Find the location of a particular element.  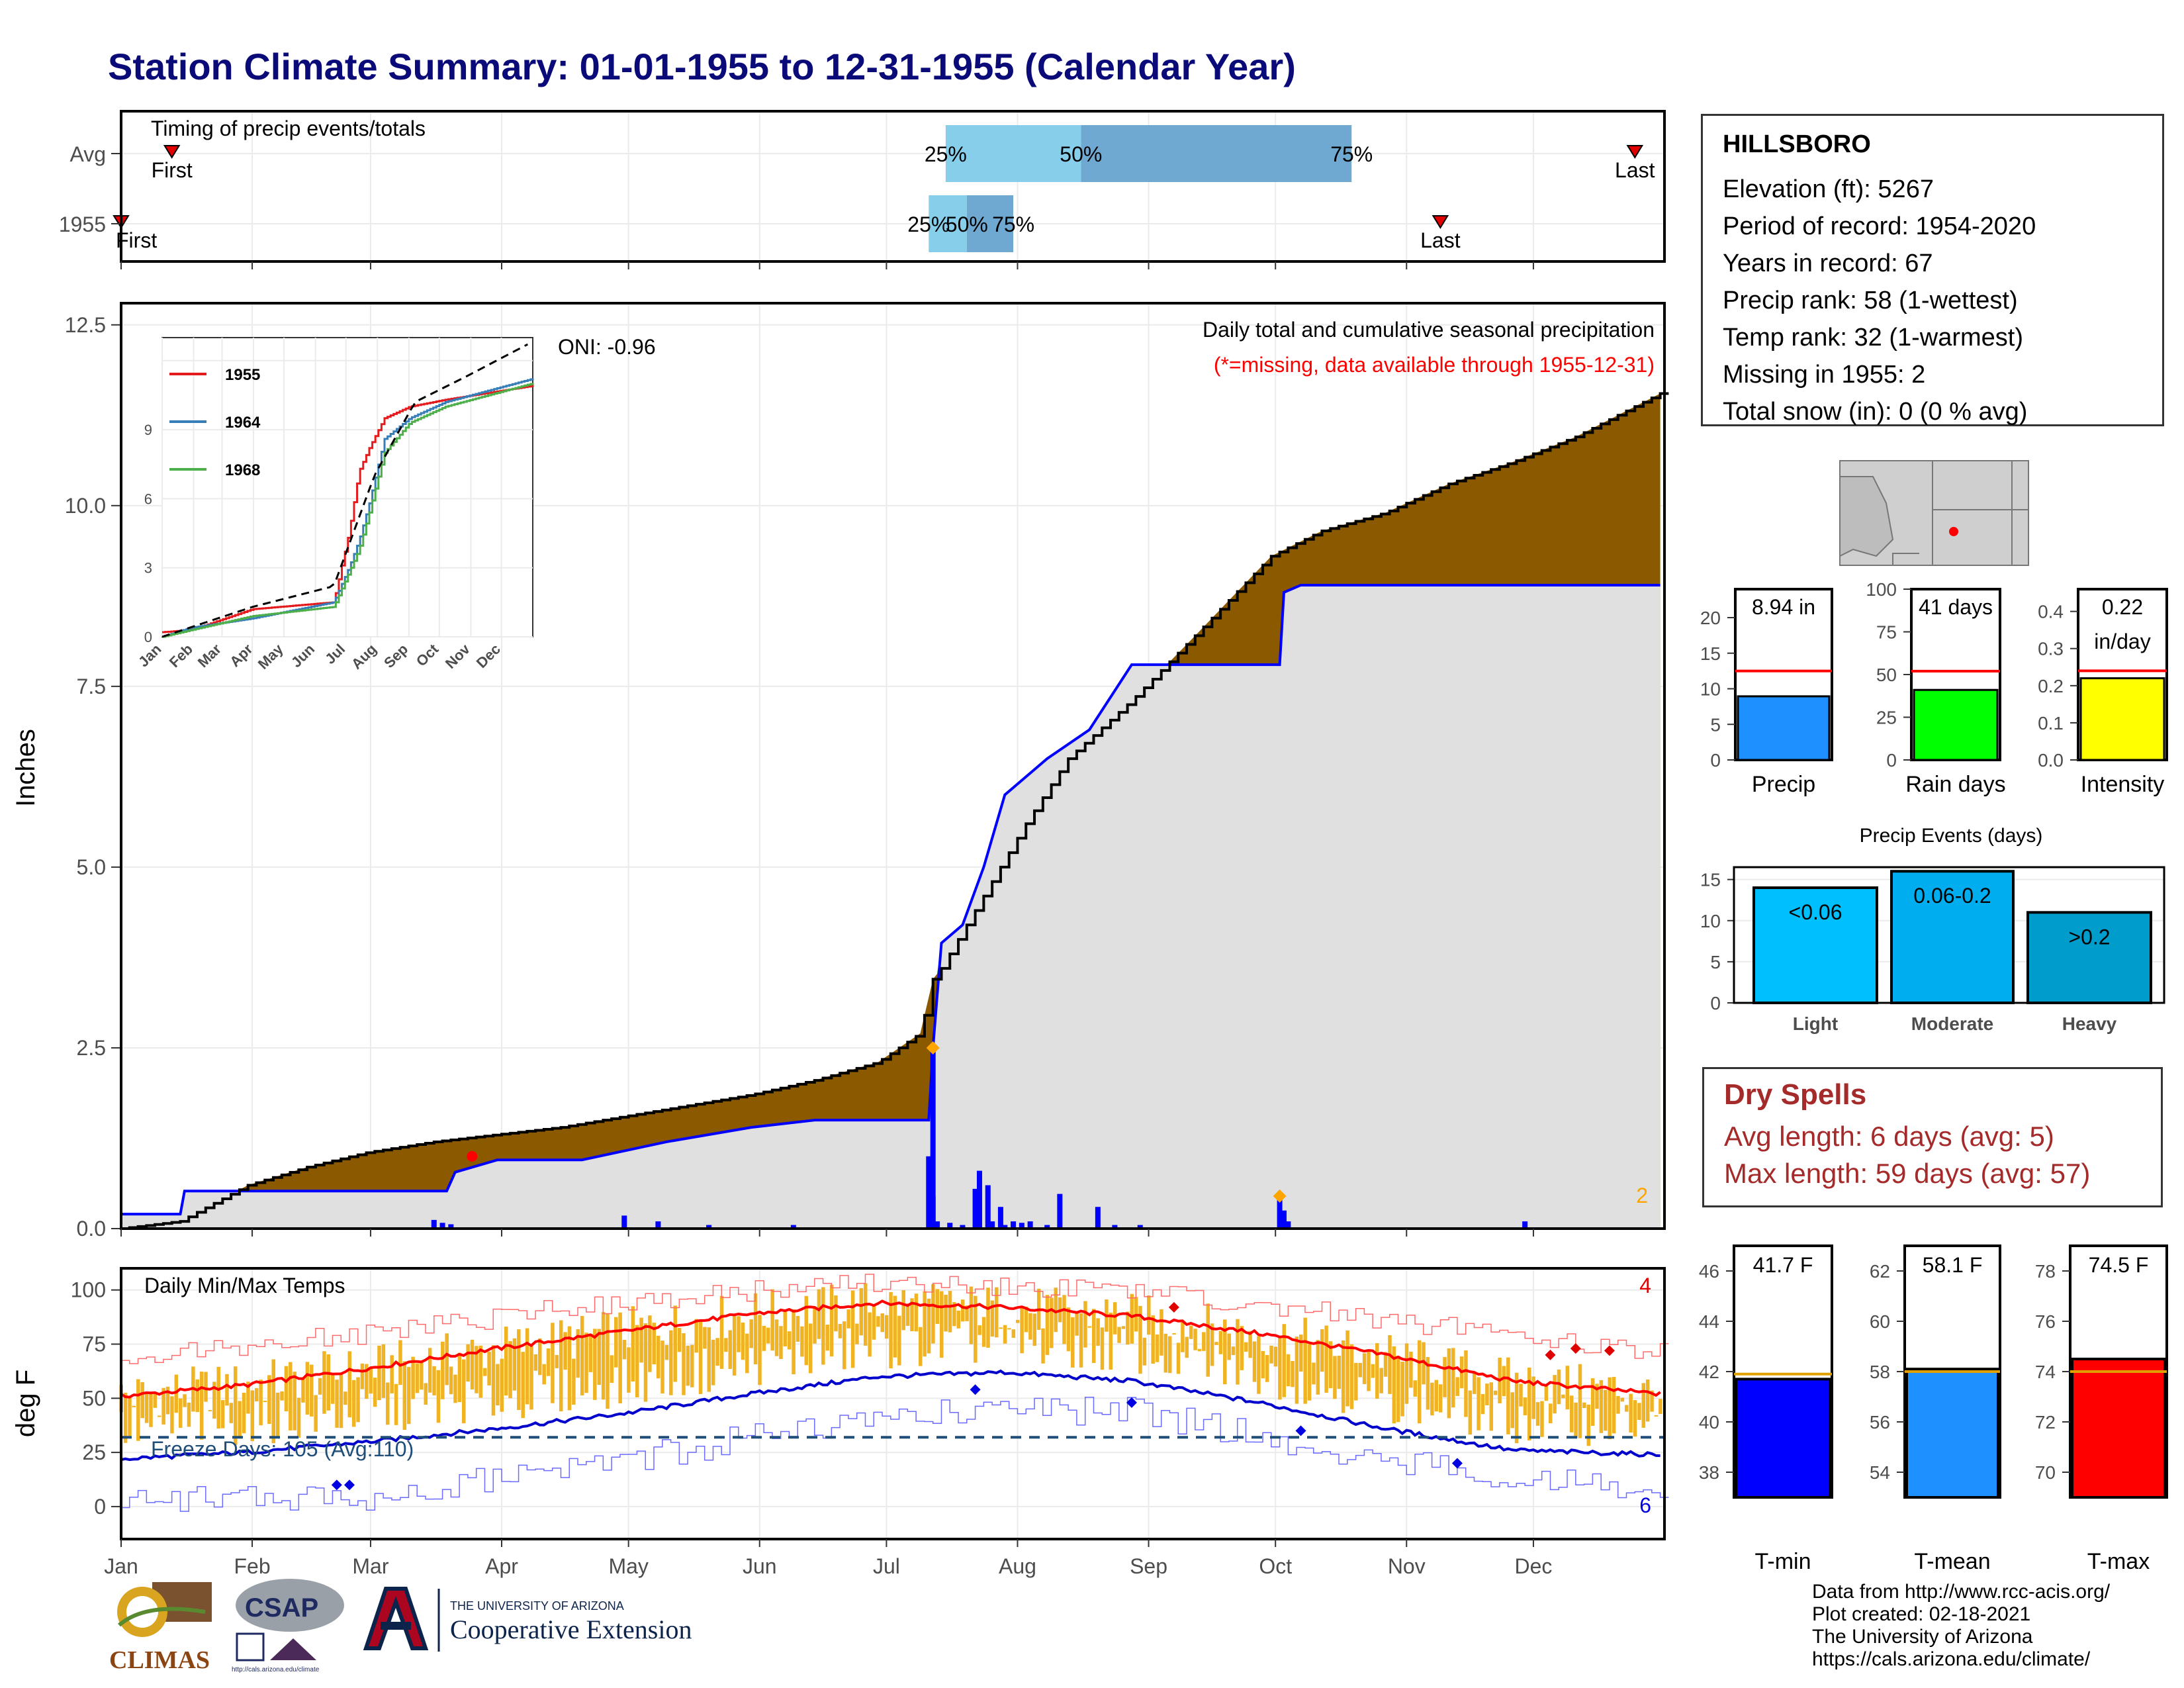

record-min-marker is located at coordinates (349, 1485).